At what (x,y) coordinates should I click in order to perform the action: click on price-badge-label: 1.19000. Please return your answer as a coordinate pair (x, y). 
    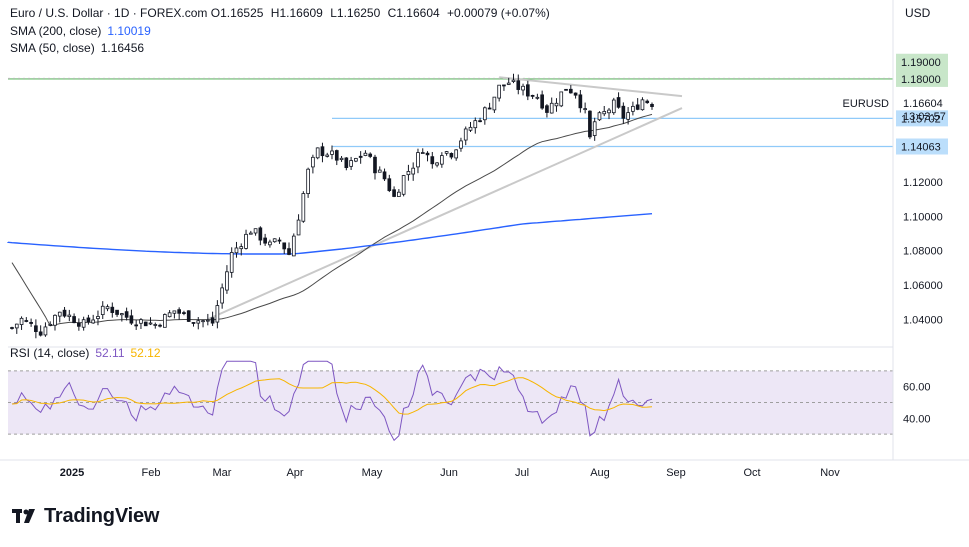
    Looking at the image, I should click on (921, 63).